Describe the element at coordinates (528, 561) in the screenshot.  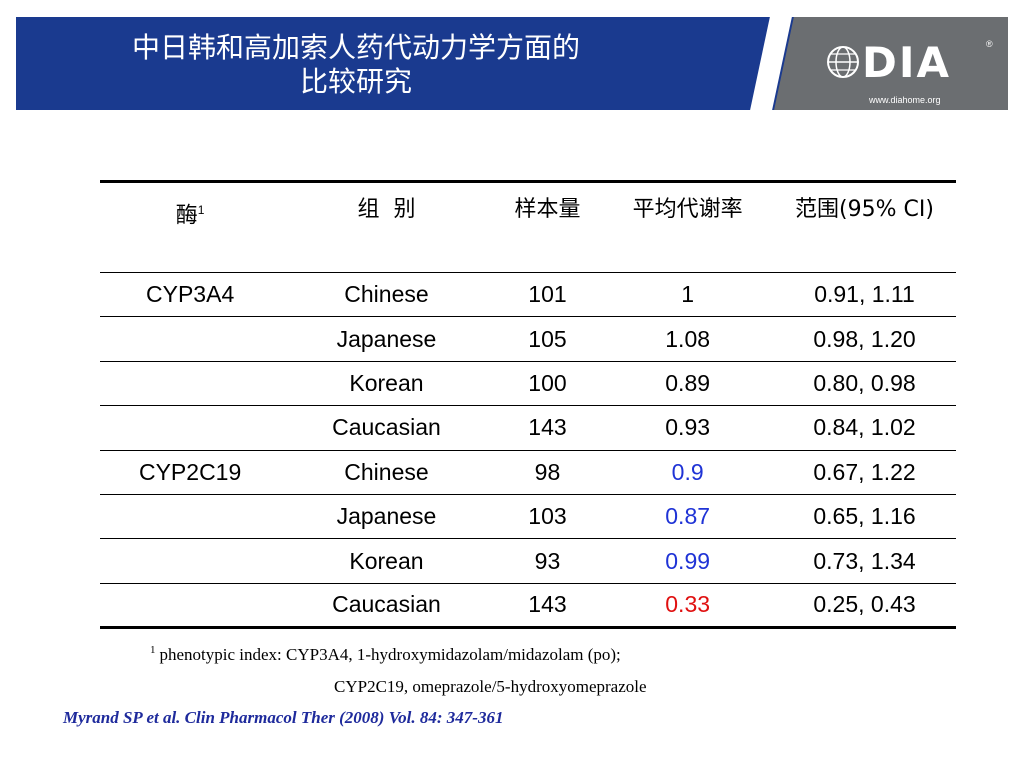
I see `table-row: Korean 93 0.99 0.73, 1.34` at that location.